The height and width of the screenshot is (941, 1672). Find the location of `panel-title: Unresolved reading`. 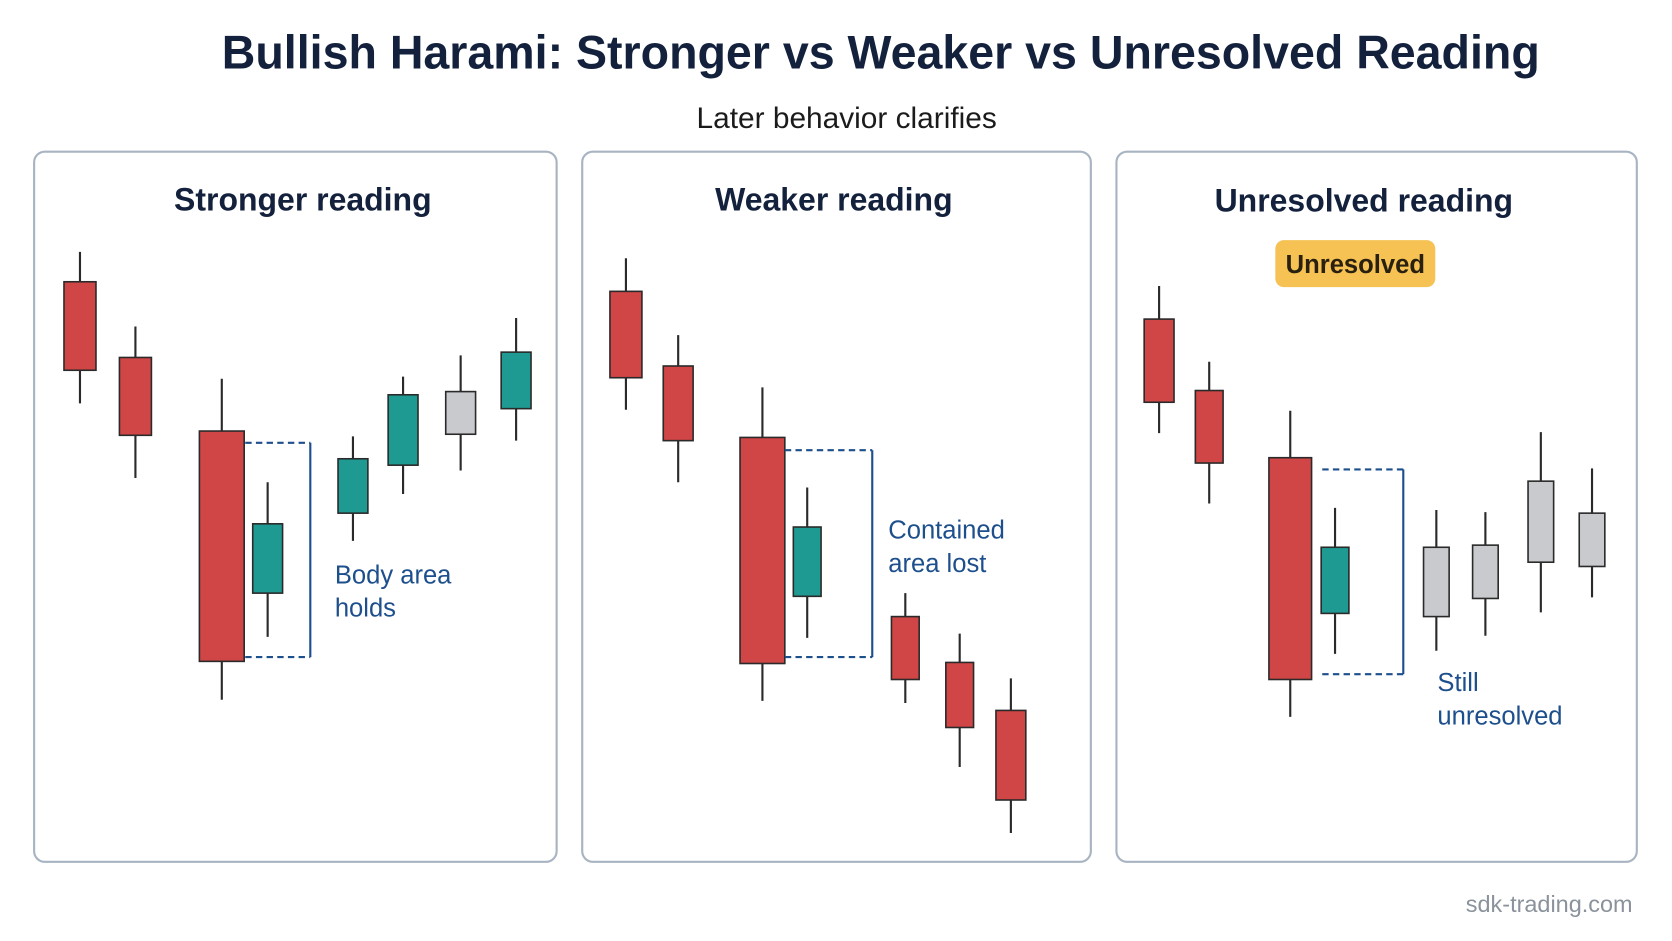

panel-title: Unresolved reading is located at coordinates (1364, 200).